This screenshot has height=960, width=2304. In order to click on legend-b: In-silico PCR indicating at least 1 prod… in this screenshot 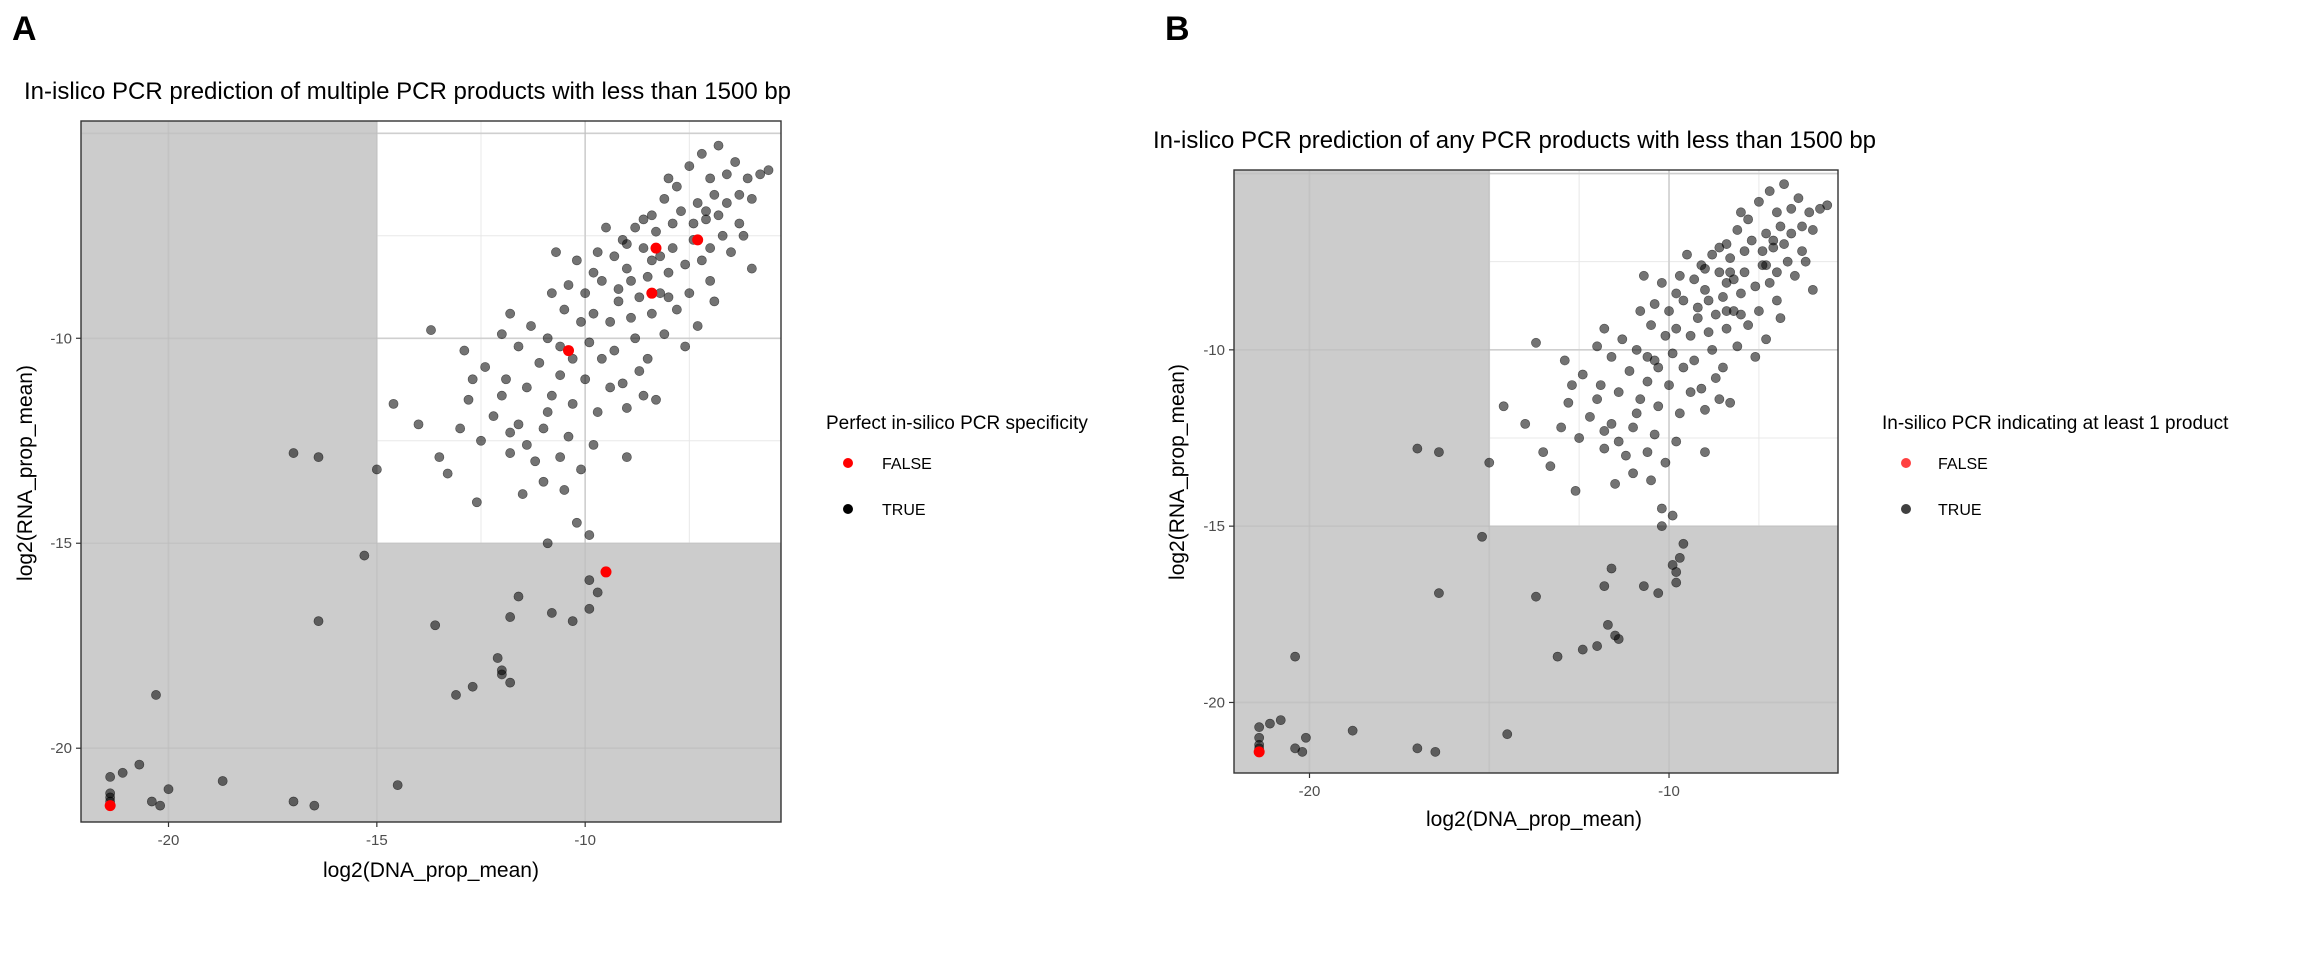, I will do `click(2055, 466)`.